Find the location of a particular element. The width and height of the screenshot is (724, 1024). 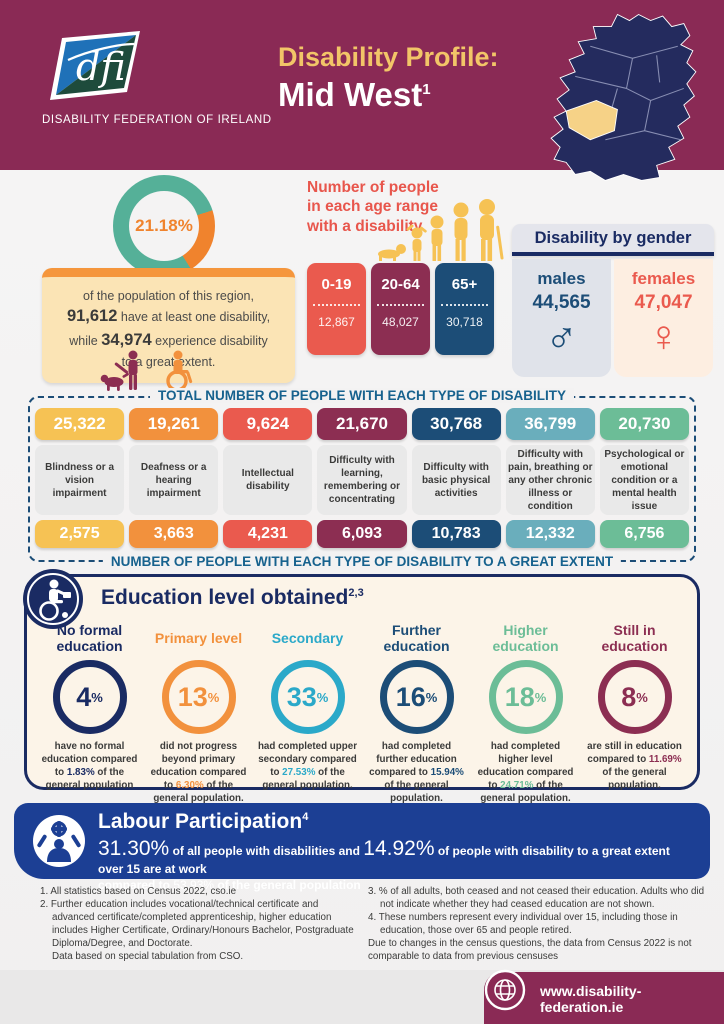

prevalence-donut: 21.18% is located at coordinates (164, 226).